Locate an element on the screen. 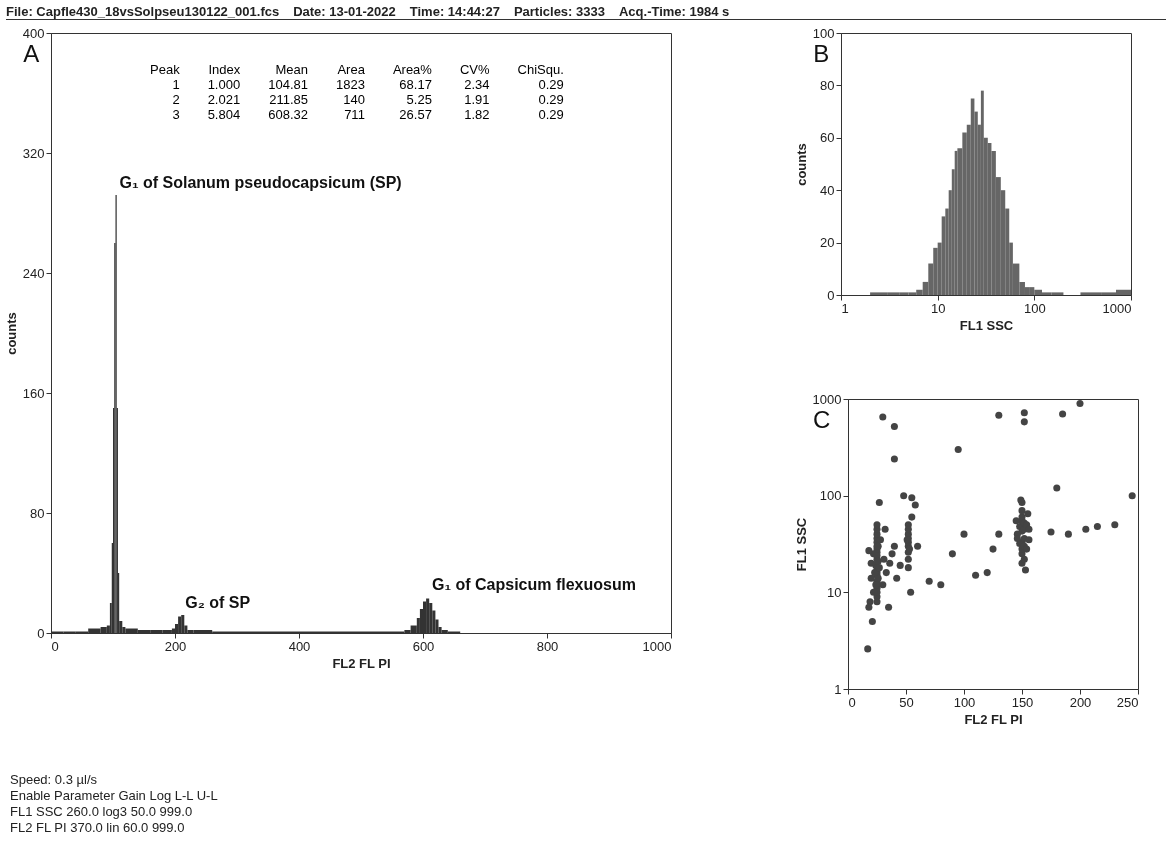 The image size is (1175, 843). text: 2 2.021 211.85 140 5.25 1.91 0.29 is located at coordinates (368, 99).